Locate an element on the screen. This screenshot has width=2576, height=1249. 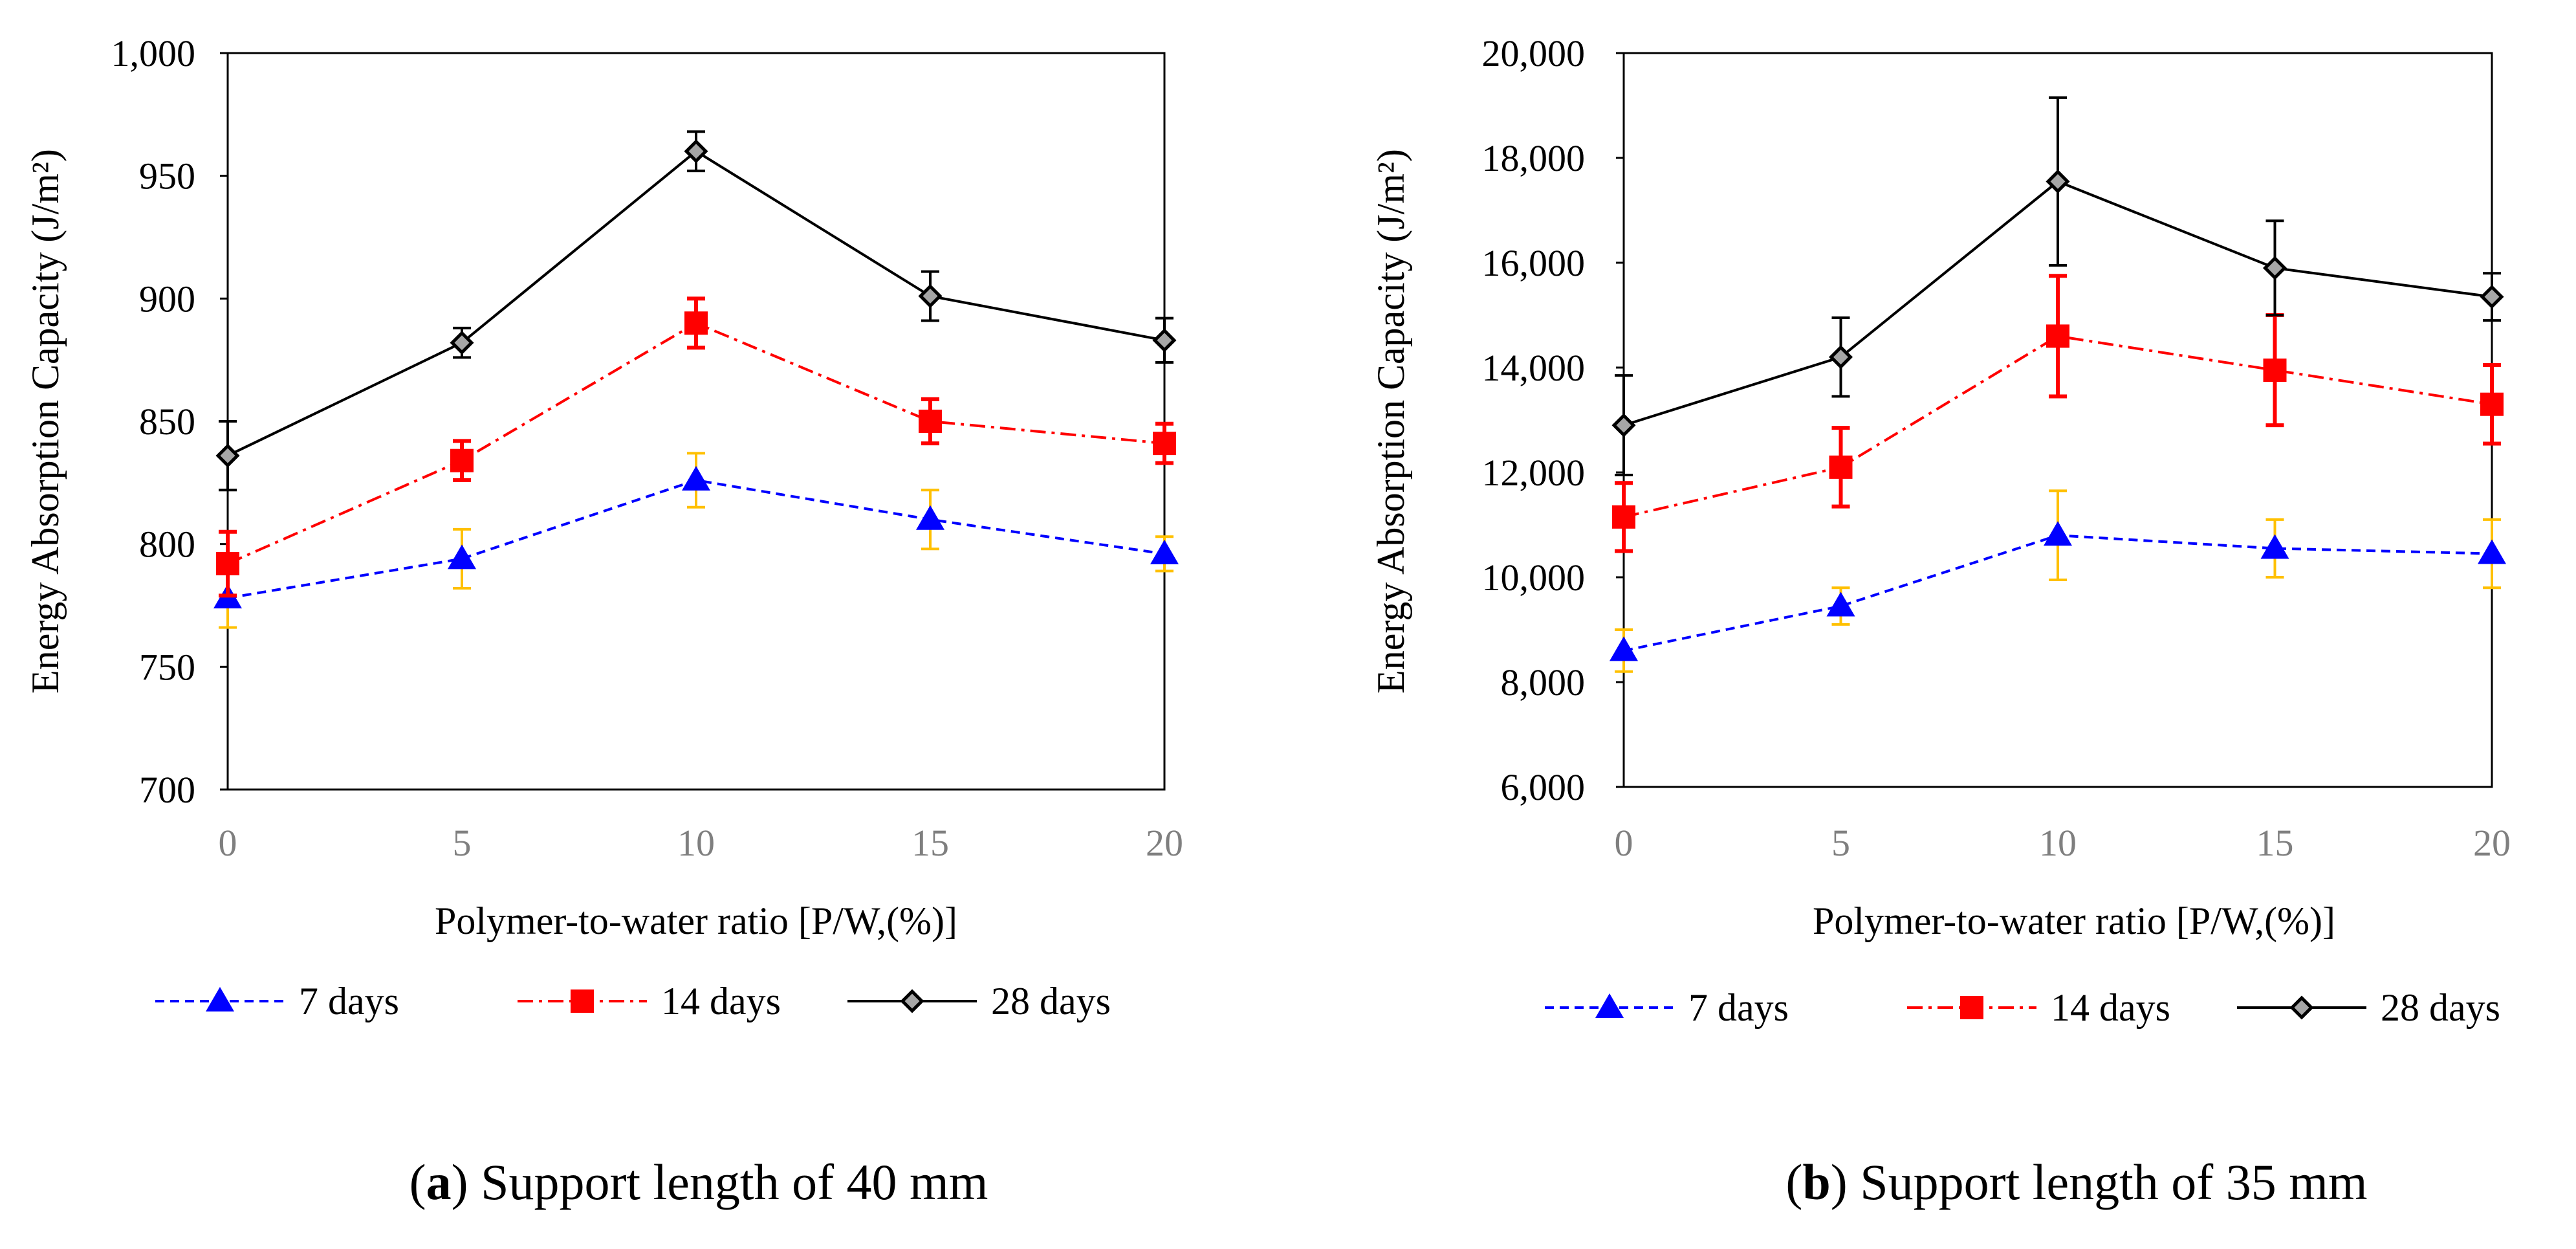
y-tick-label: 750 is located at coordinates (167, 667).